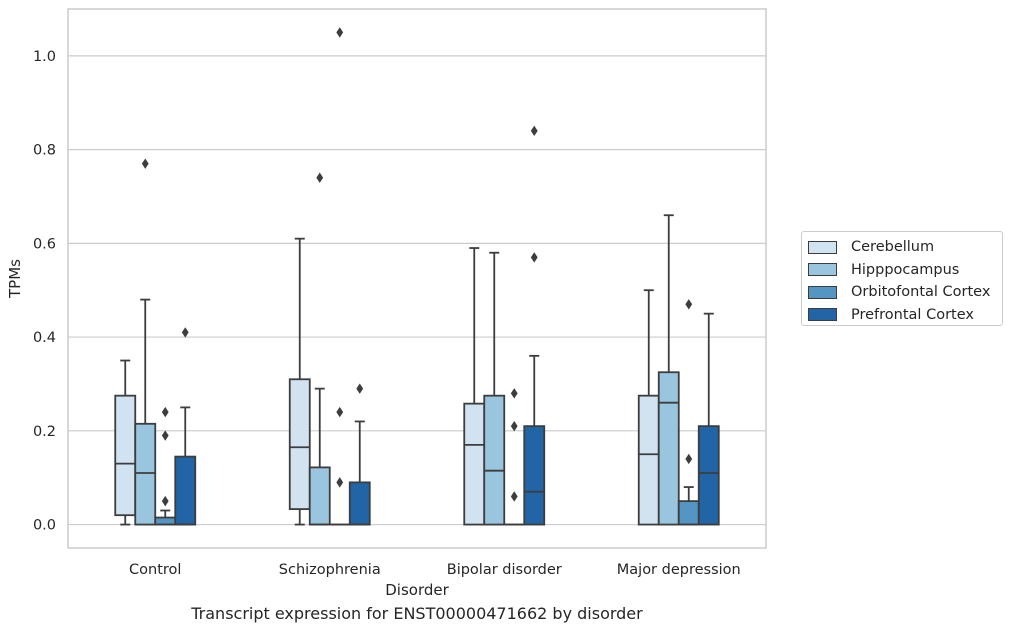  Describe the element at coordinates (44, 432) in the screenshot. I see `y-tick-label: 0.2` at that location.